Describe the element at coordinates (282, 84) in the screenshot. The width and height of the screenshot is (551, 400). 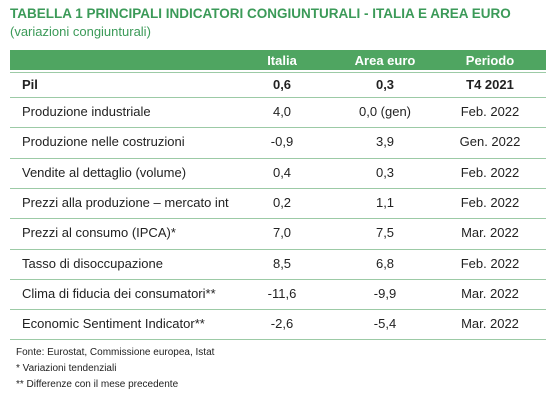
I see `cell-value: 0,6` at that location.